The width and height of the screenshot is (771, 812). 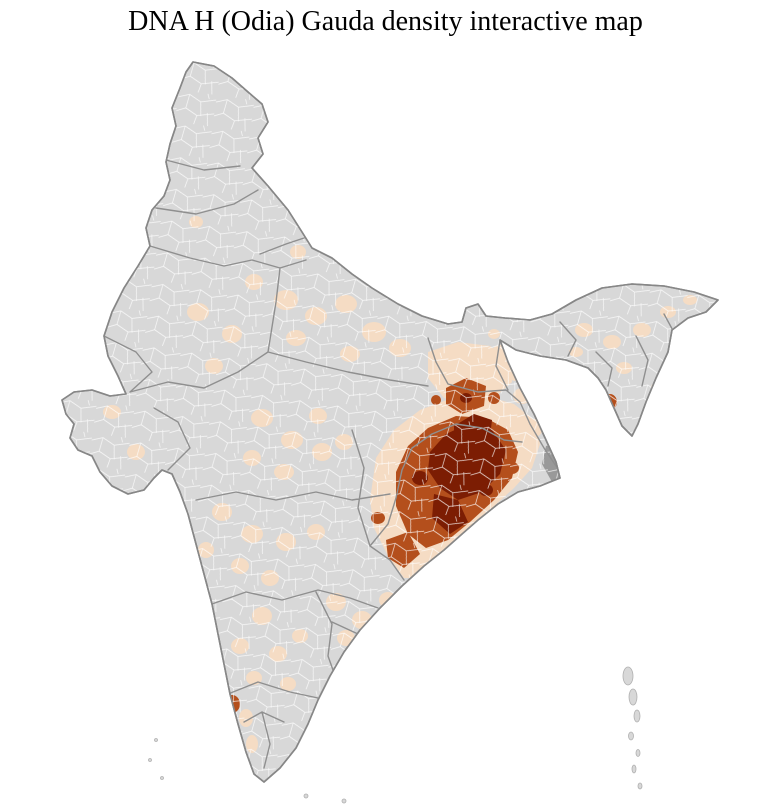 I want to click on lakshadweep-islands, so click(x=247, y=771).